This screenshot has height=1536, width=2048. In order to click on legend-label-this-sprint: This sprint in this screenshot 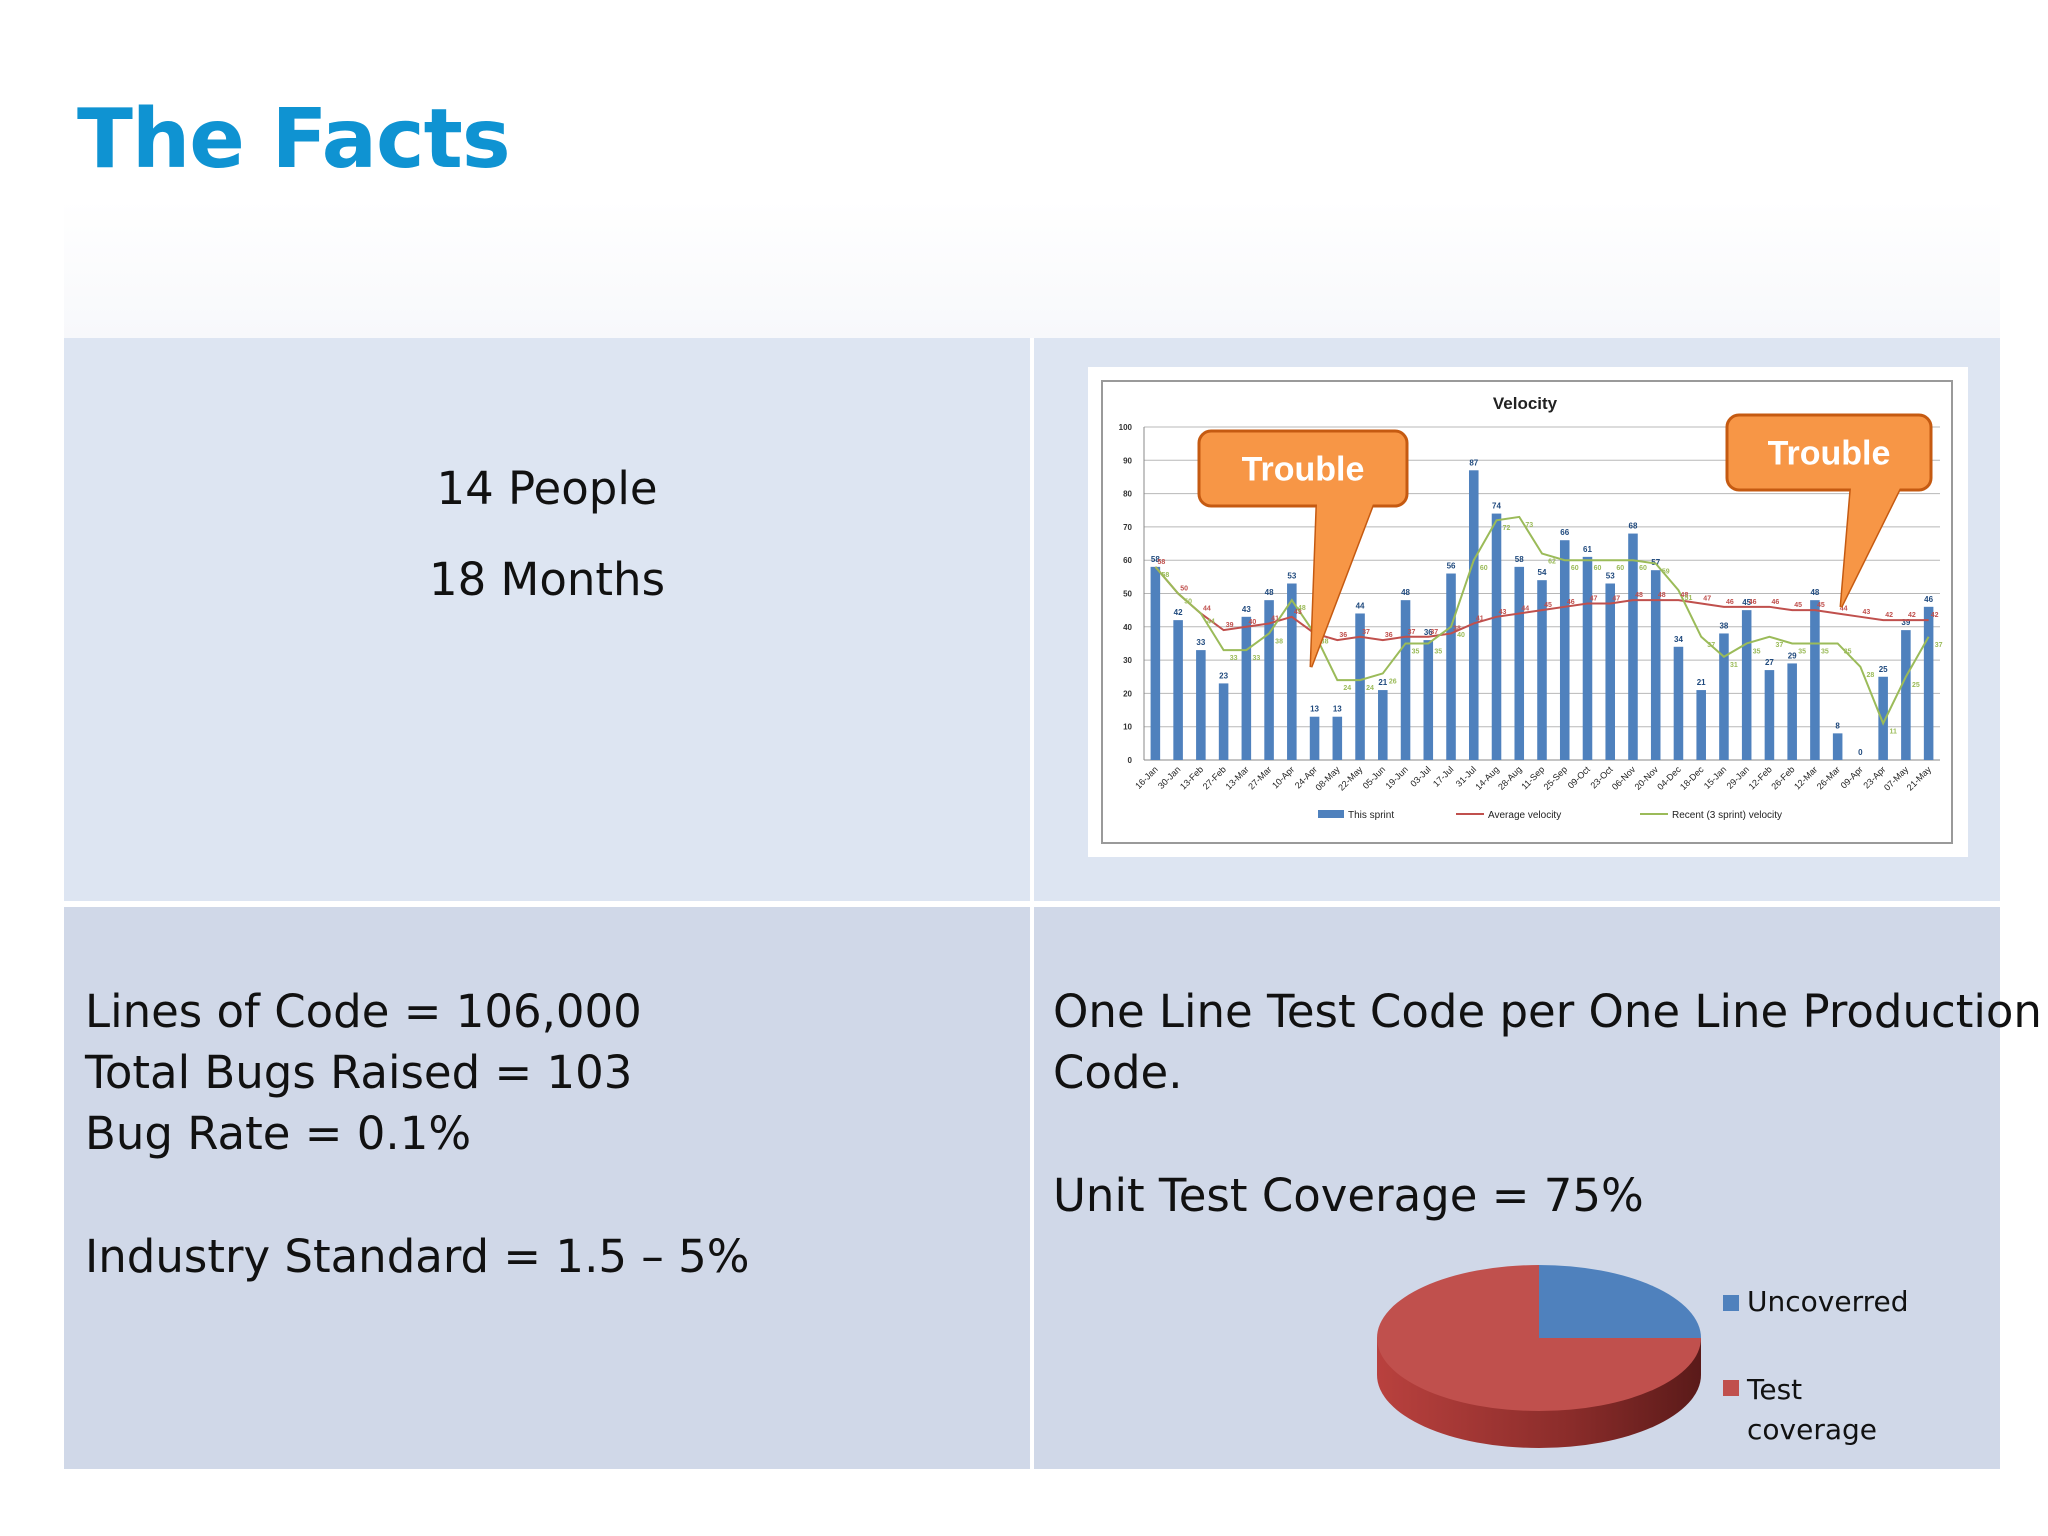, I will do `click(1371, 815)`.